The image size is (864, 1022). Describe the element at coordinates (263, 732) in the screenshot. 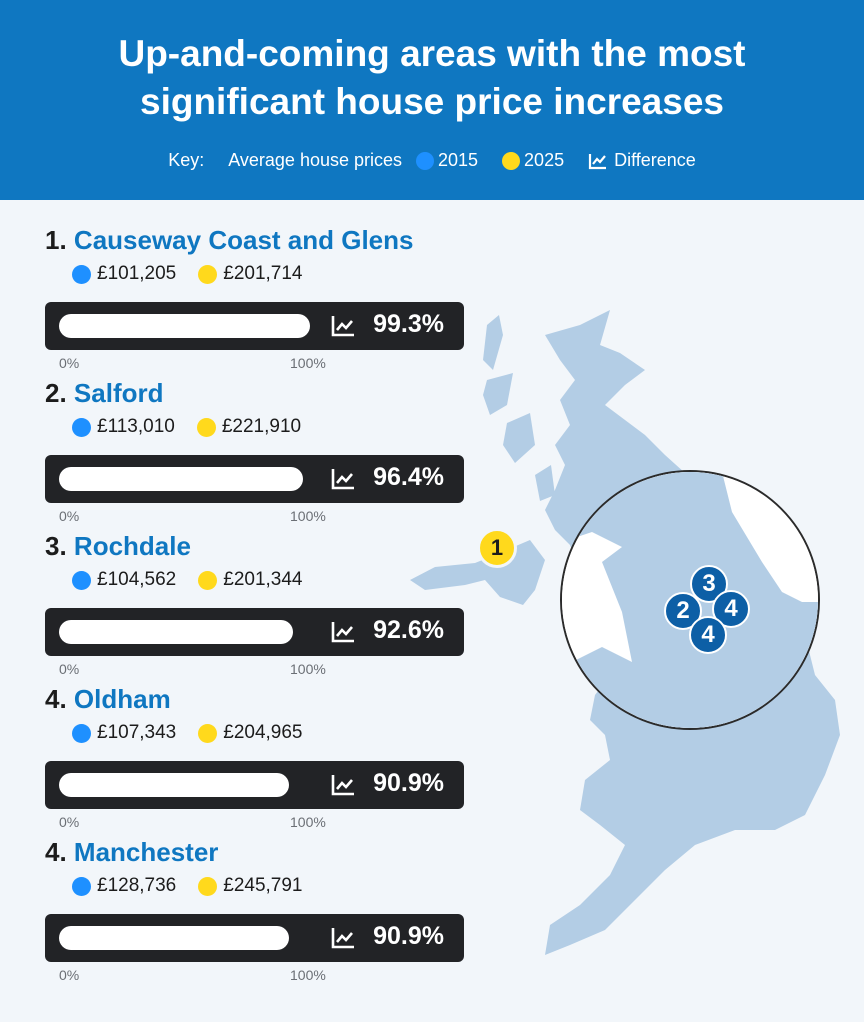

I see `price-2025: £204,965` at that location.